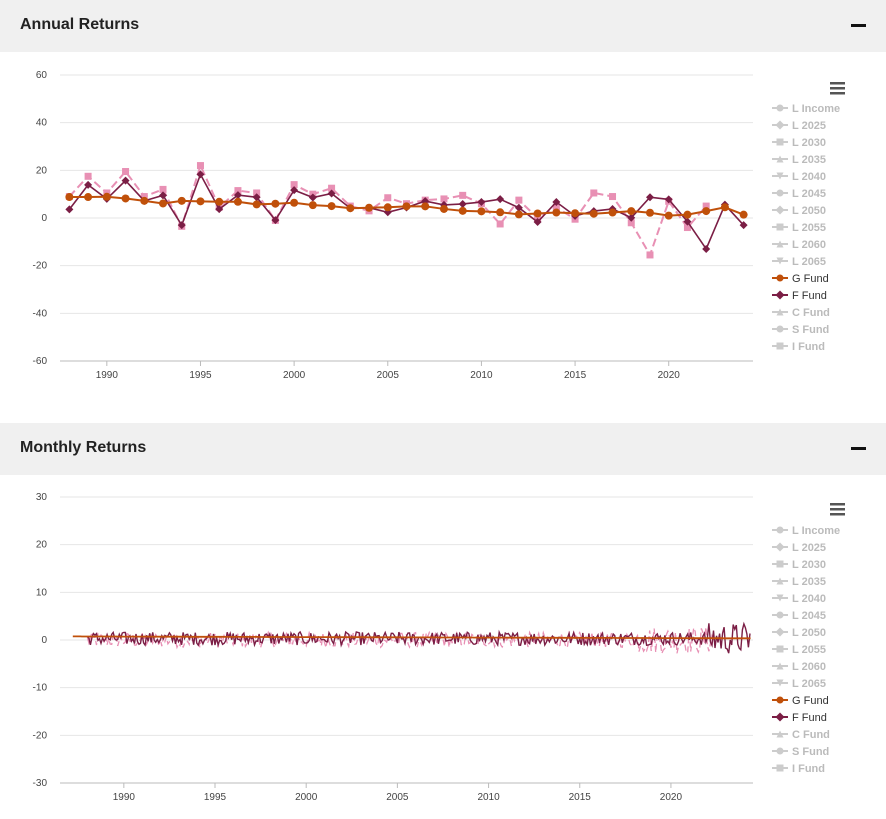  Describe the element at coordinates (107, 375) in the screenshot. I see `x-tick-label: 1990` at that location.